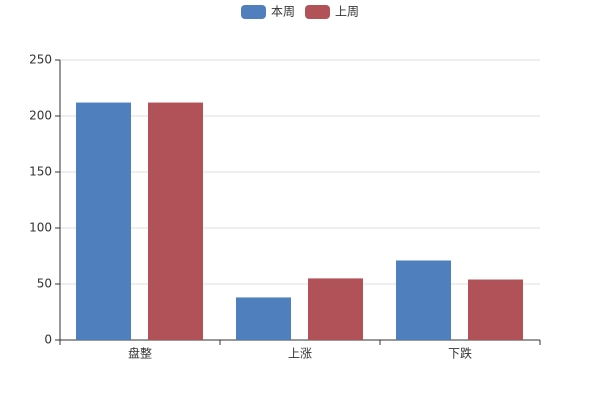 This screenshot has height=400, width=600. Describe the element at coordinates (460, 353) in the screenshot. I see `x-tick-label: 下跌` at that location.